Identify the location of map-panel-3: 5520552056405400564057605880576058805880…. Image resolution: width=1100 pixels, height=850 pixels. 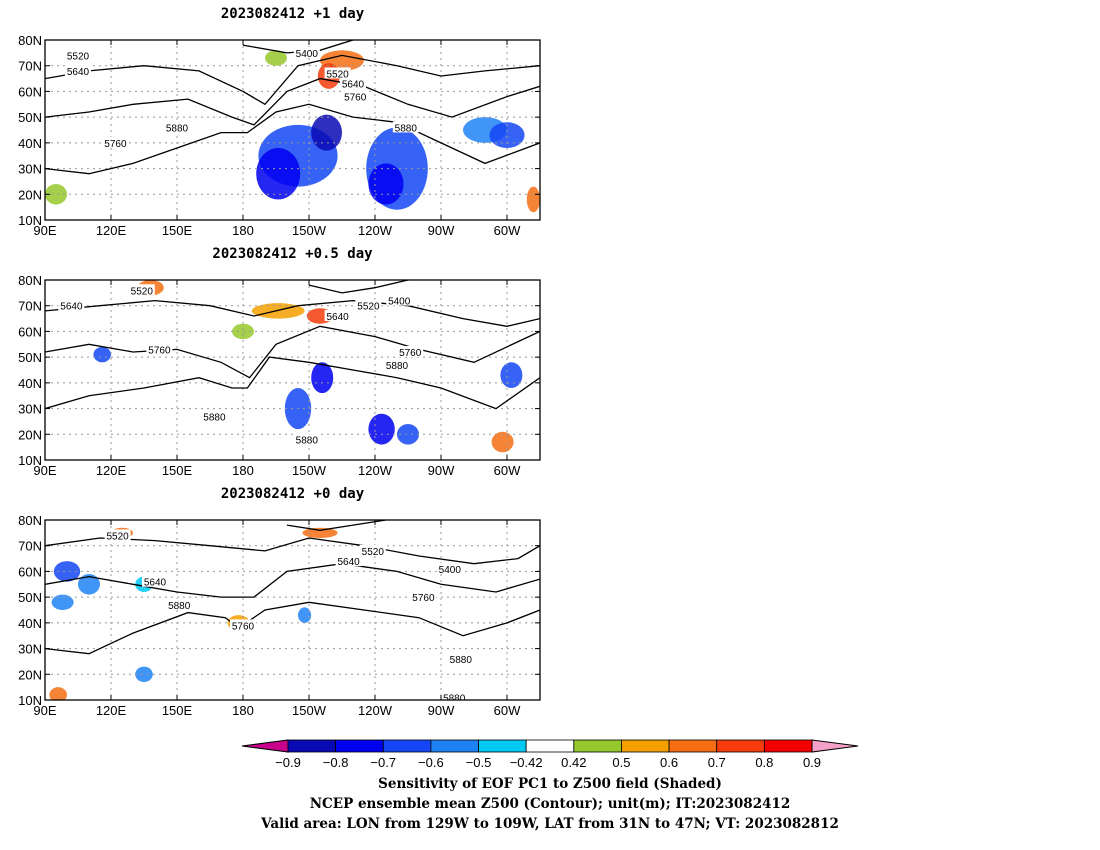
(279, 615).